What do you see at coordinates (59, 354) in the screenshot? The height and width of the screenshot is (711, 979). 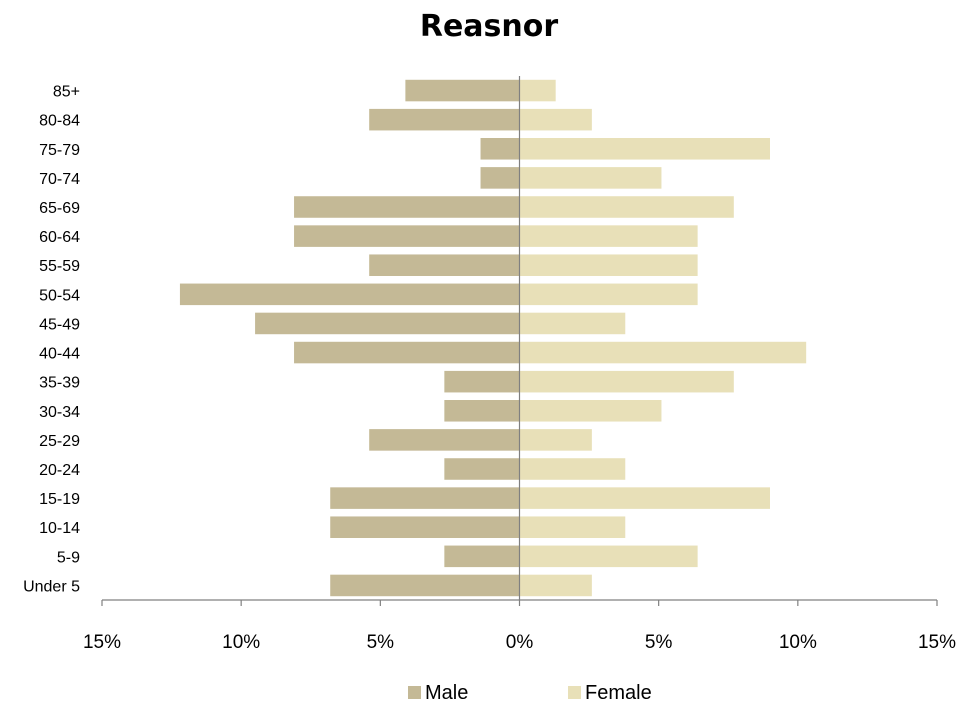 I see `category-label-40-44: 40-44` at bounding box center [59, 354].